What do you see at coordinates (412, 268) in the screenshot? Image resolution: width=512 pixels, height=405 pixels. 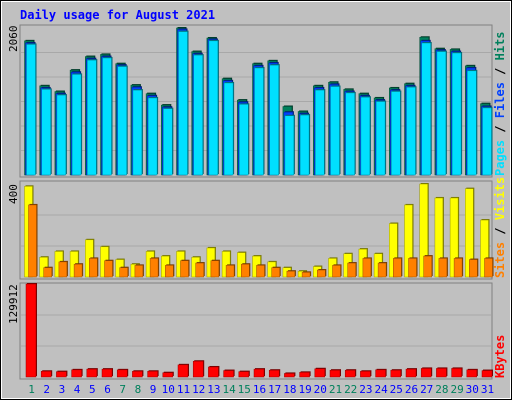 I see `sites-bar-26-face` at bounding box center [412, 268].